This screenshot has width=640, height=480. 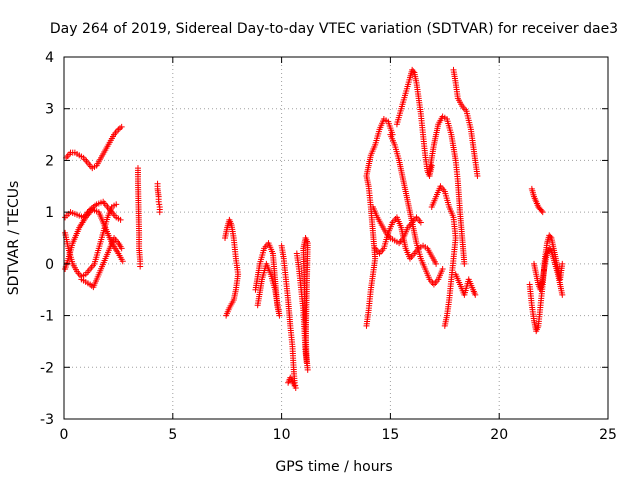 I want to click on series-arc2, so click(x=94, y=239).